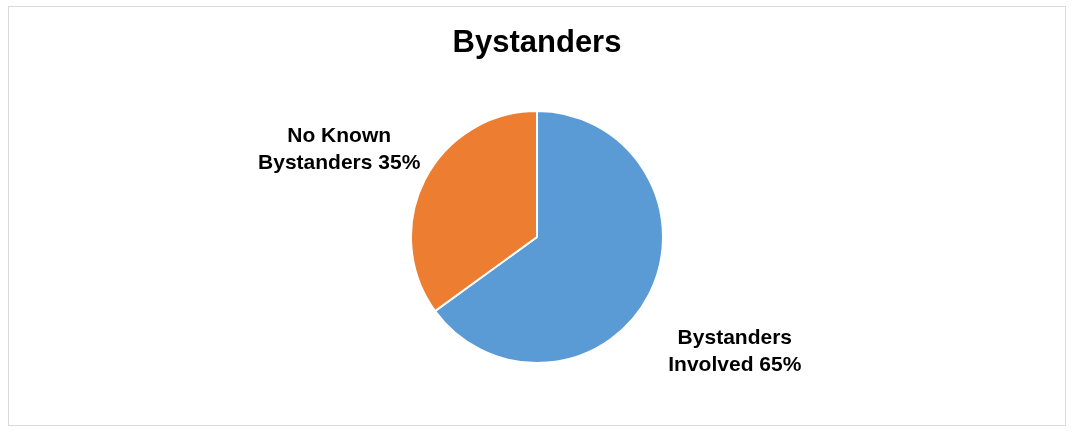 This screenshot has width=1077, height=434. I want to click on chart-title: Bystanders, so click(537, 41).